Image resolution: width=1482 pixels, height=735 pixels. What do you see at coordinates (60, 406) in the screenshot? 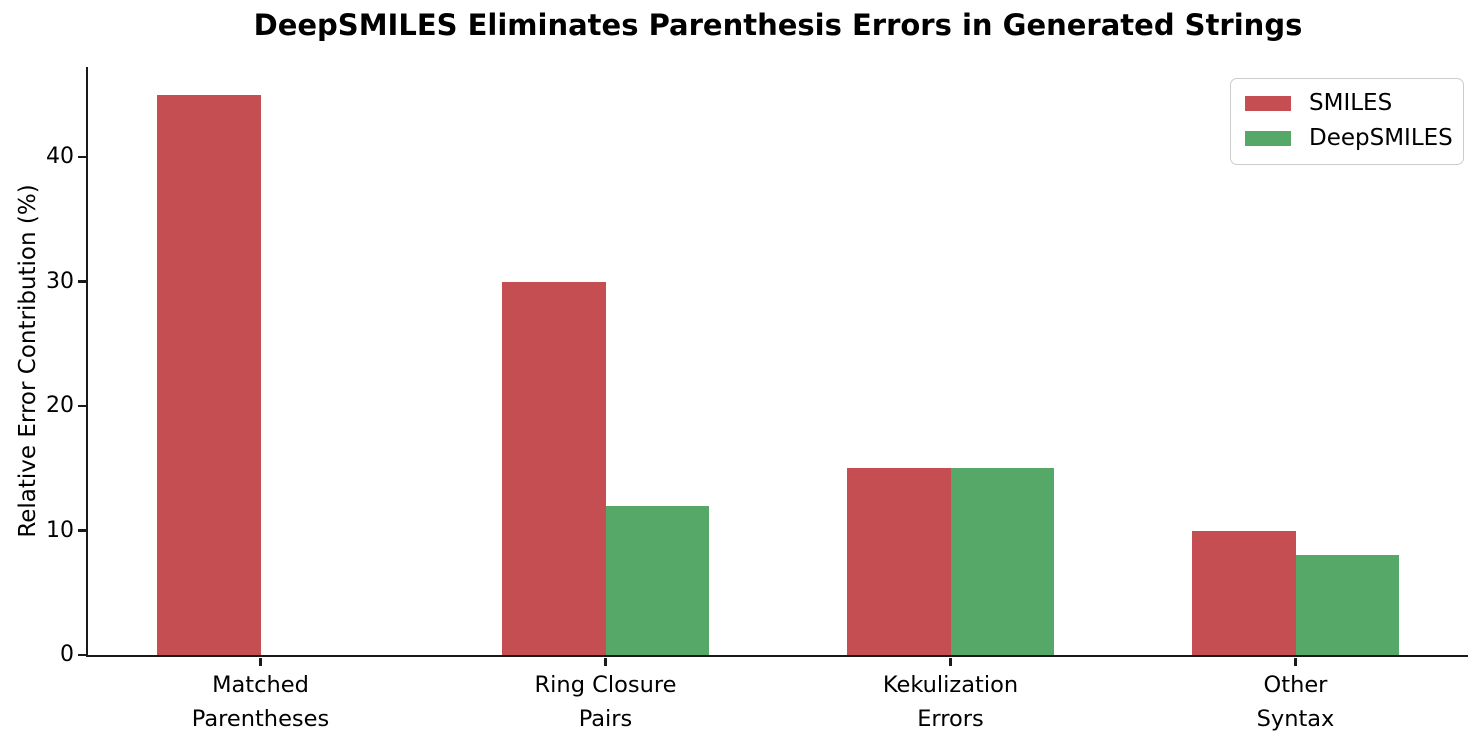
I see `y-tick-label: 20` at bounding box center [60, 406].